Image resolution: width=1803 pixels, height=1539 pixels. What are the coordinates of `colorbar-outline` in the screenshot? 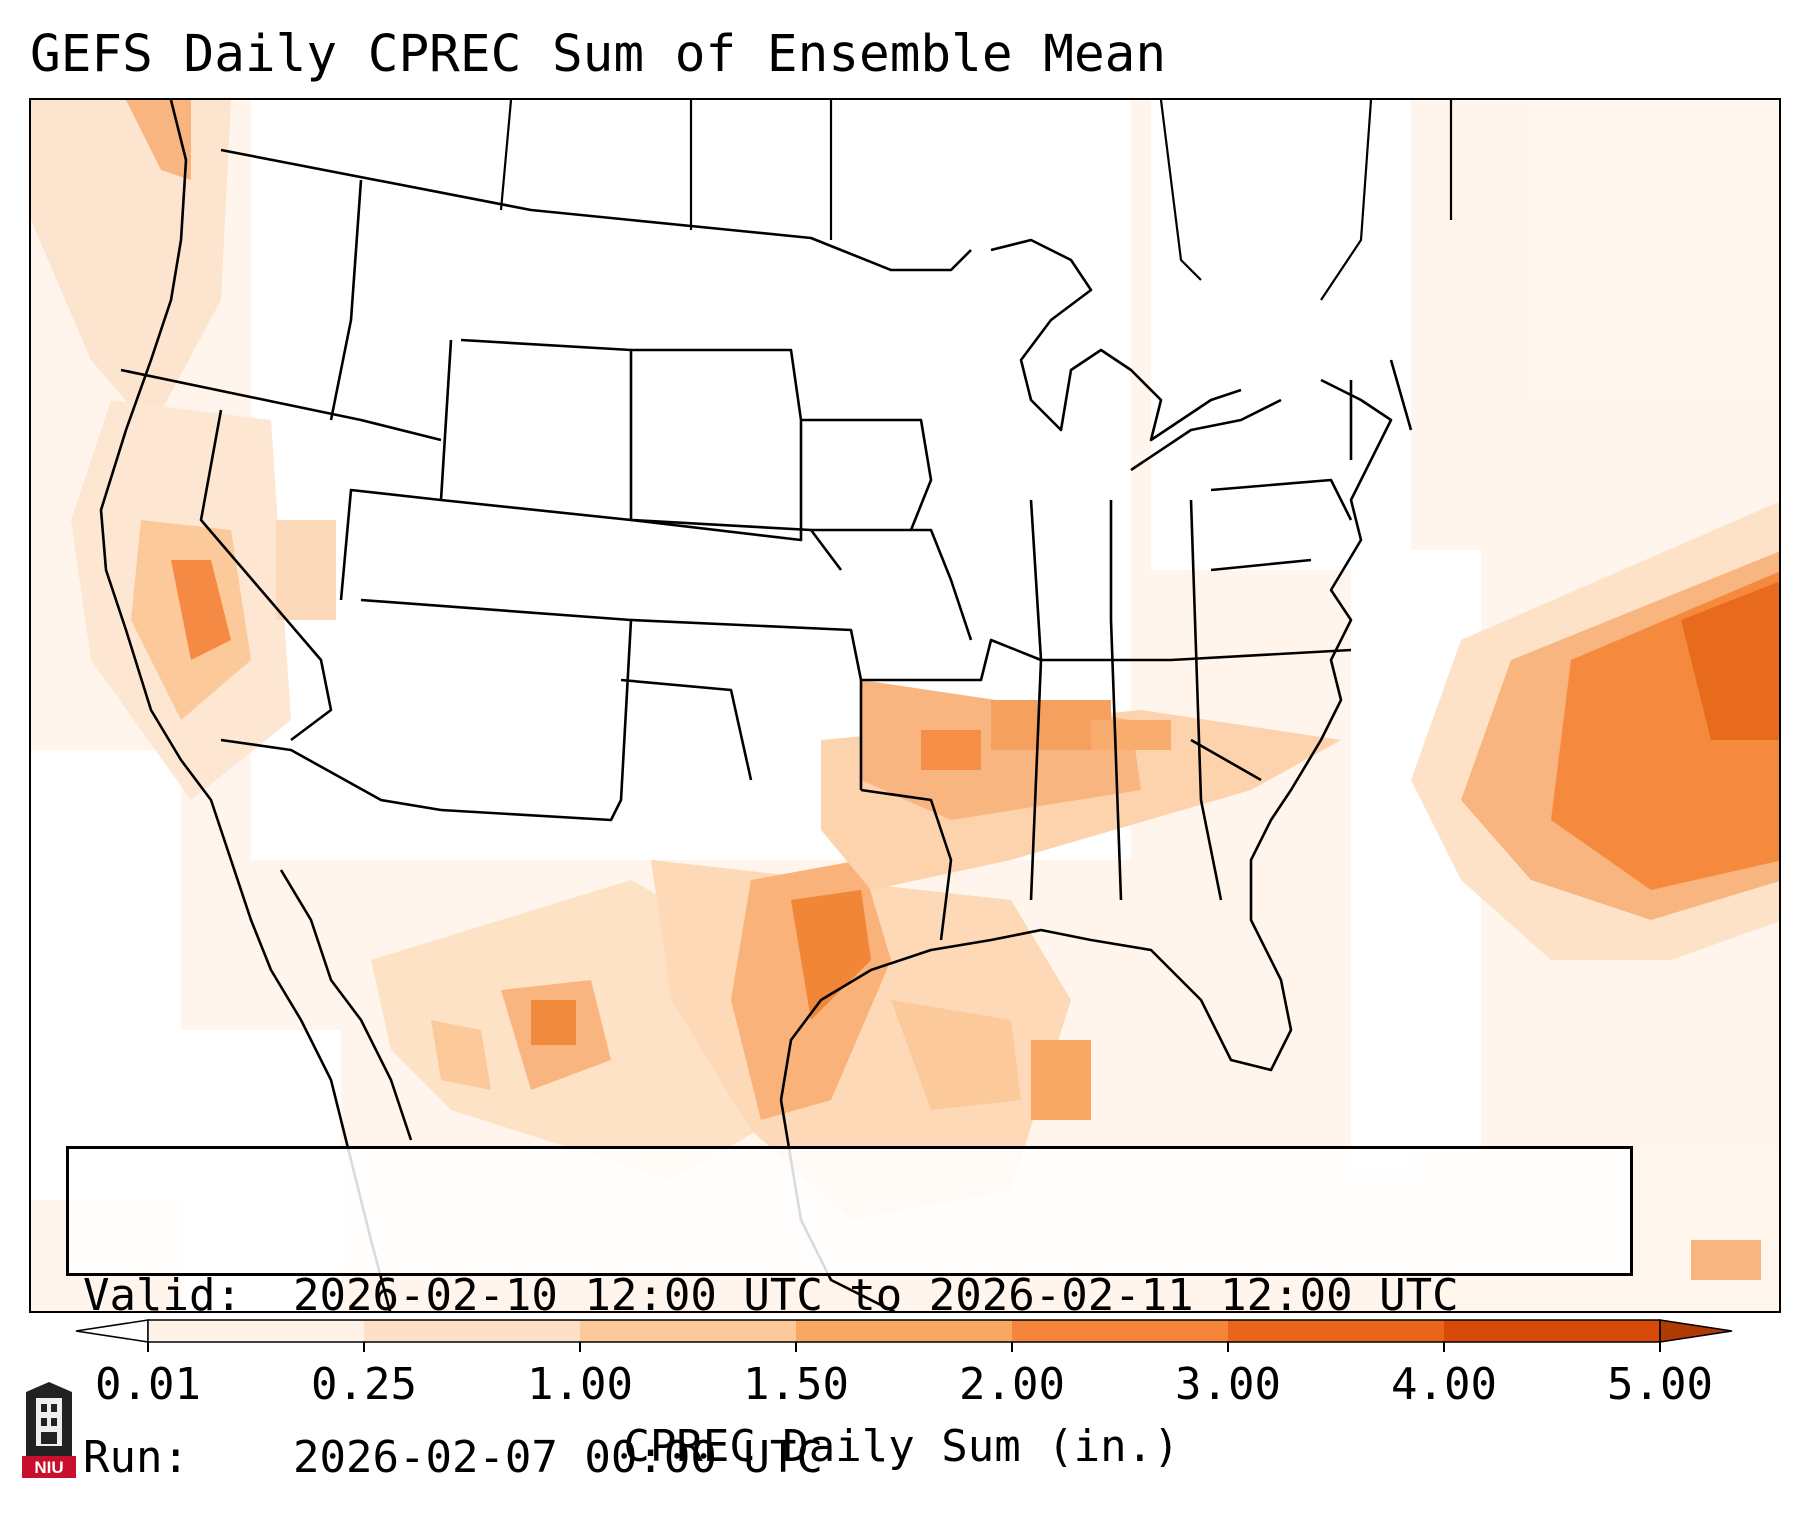 It's located at (904, 1331).